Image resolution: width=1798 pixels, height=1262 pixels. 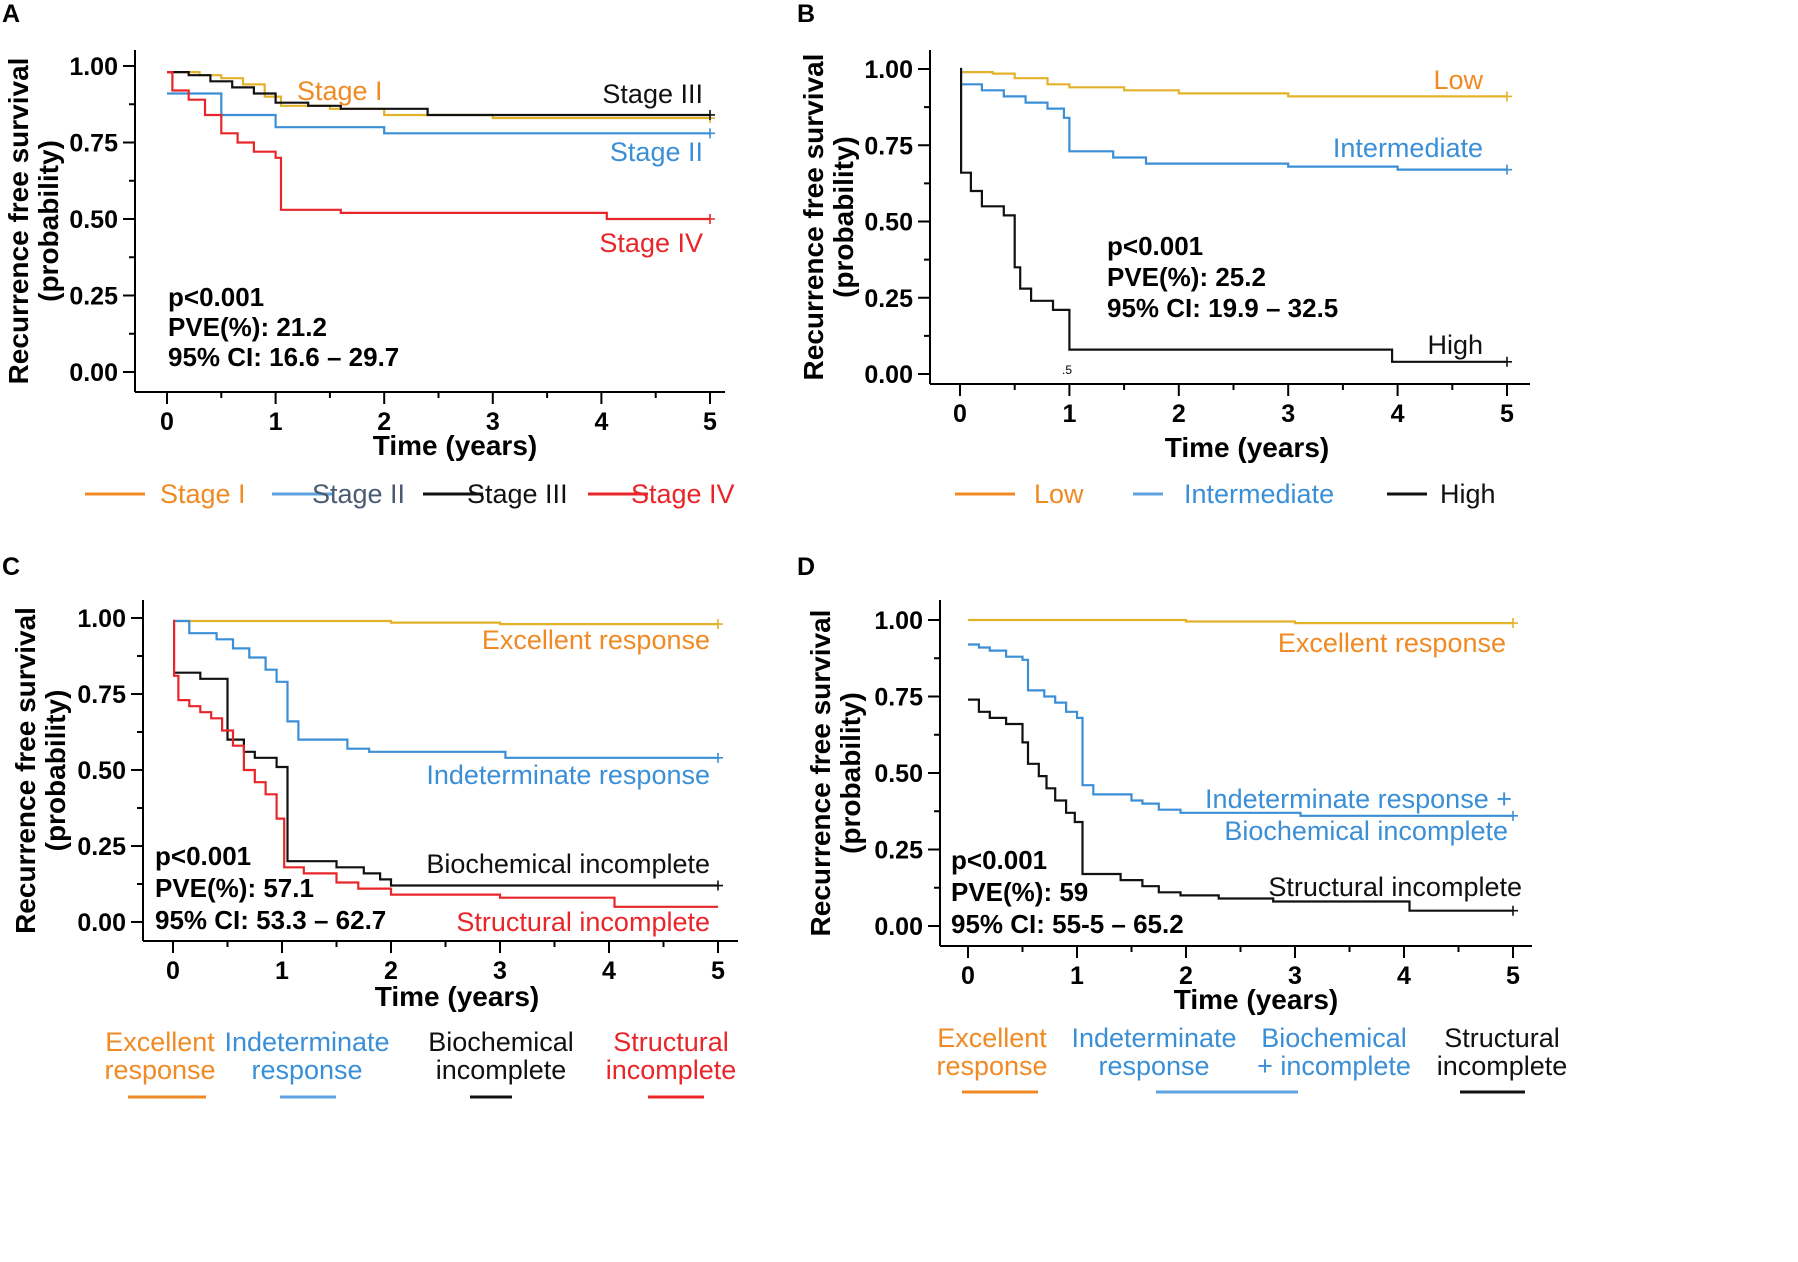 I want to click on legend-label-line1: Indeterminate, so click(x=1153, y=1038).